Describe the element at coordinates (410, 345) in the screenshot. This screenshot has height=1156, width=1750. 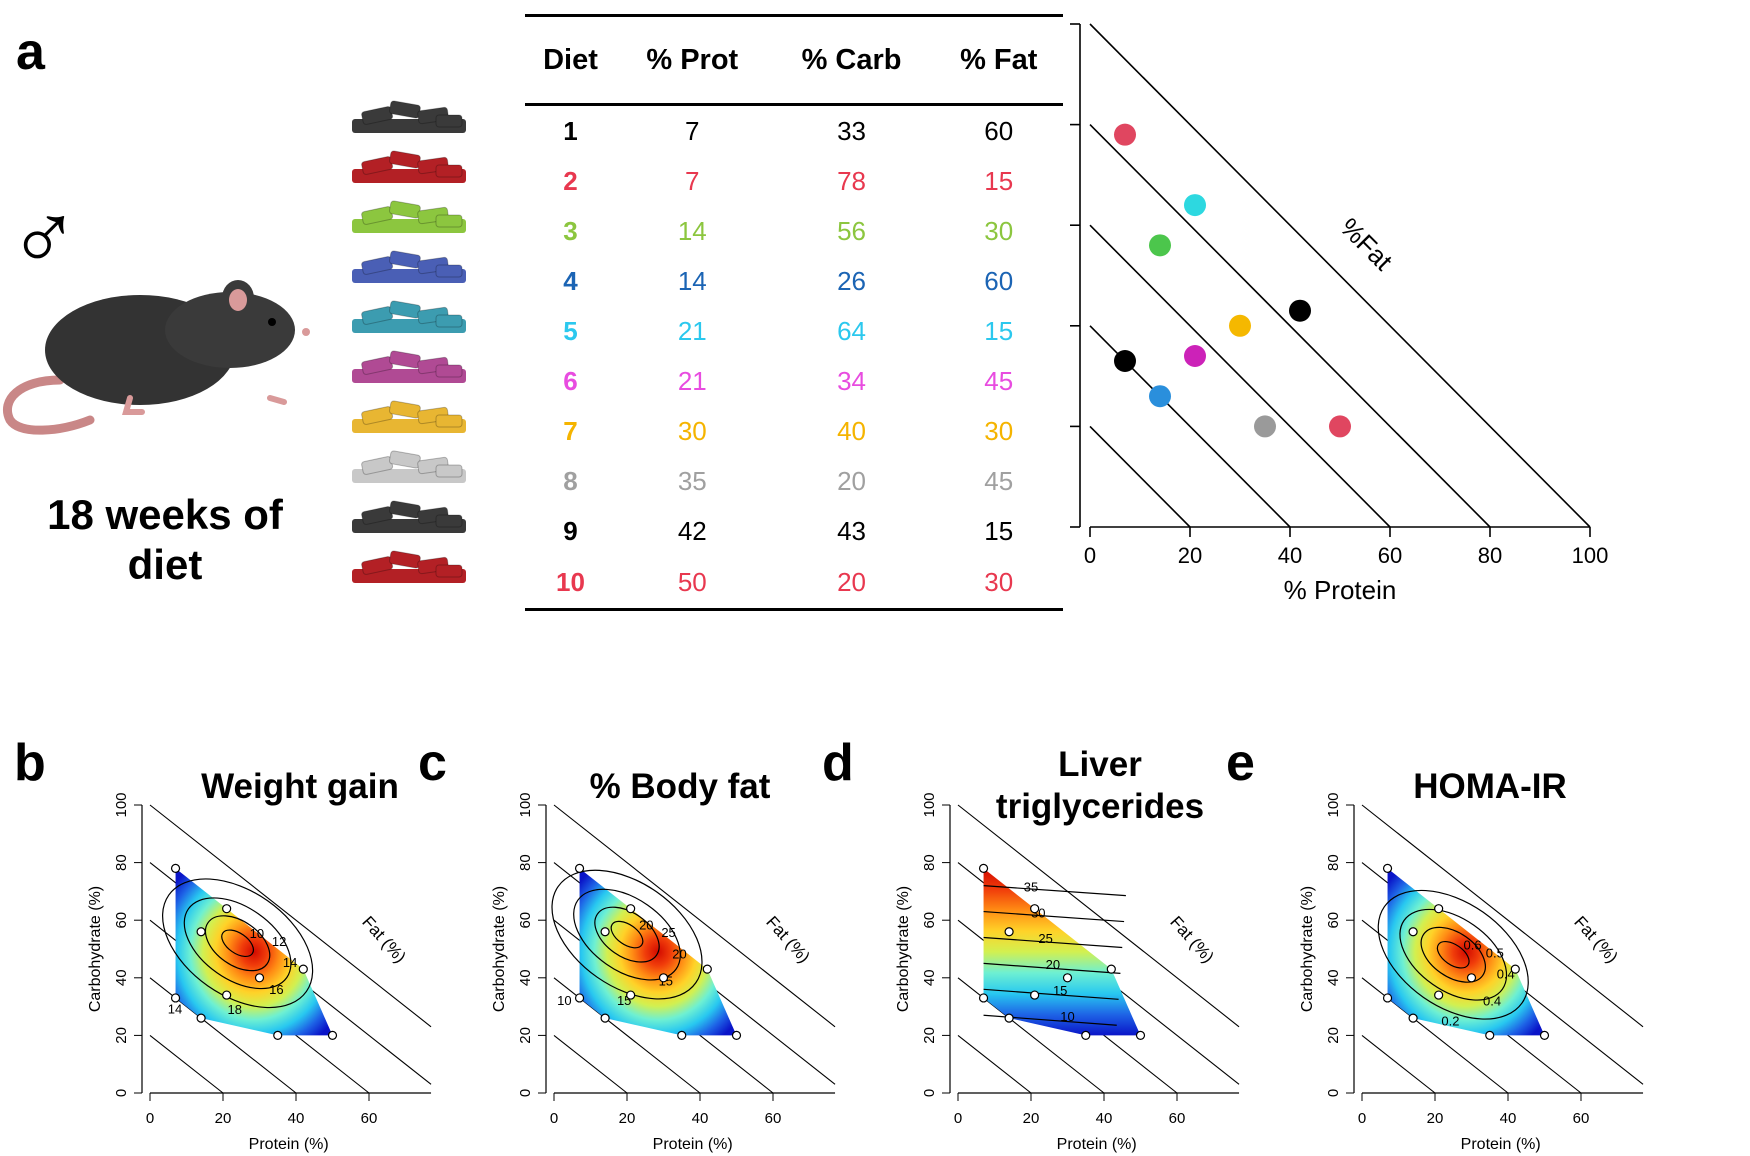
I see `pellet-column` at that location.